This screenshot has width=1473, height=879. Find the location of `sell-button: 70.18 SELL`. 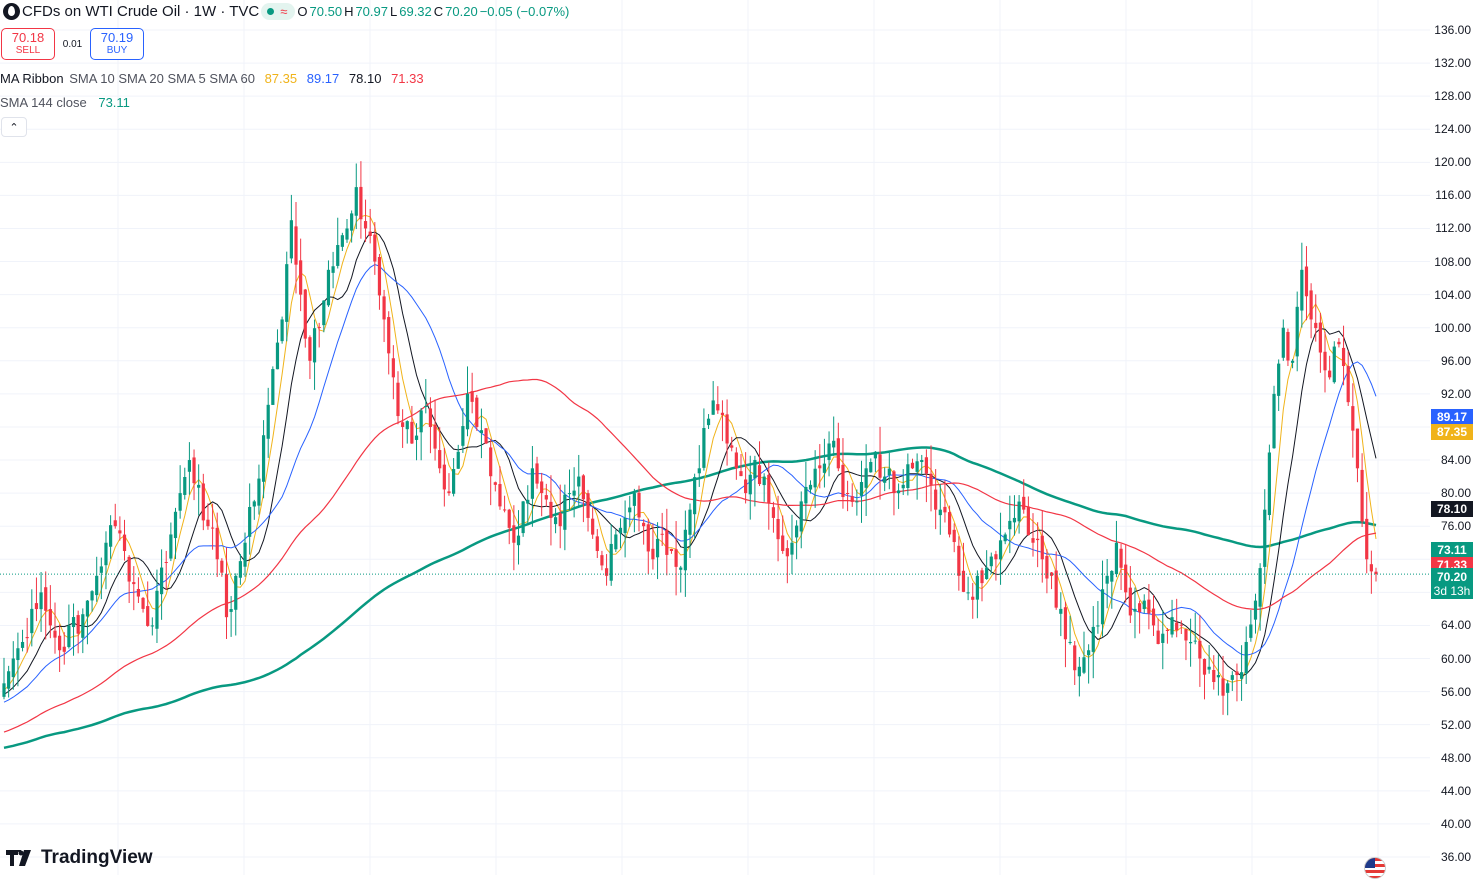

sell-button: 70.18 SELL is located at coordinates (28, 44).